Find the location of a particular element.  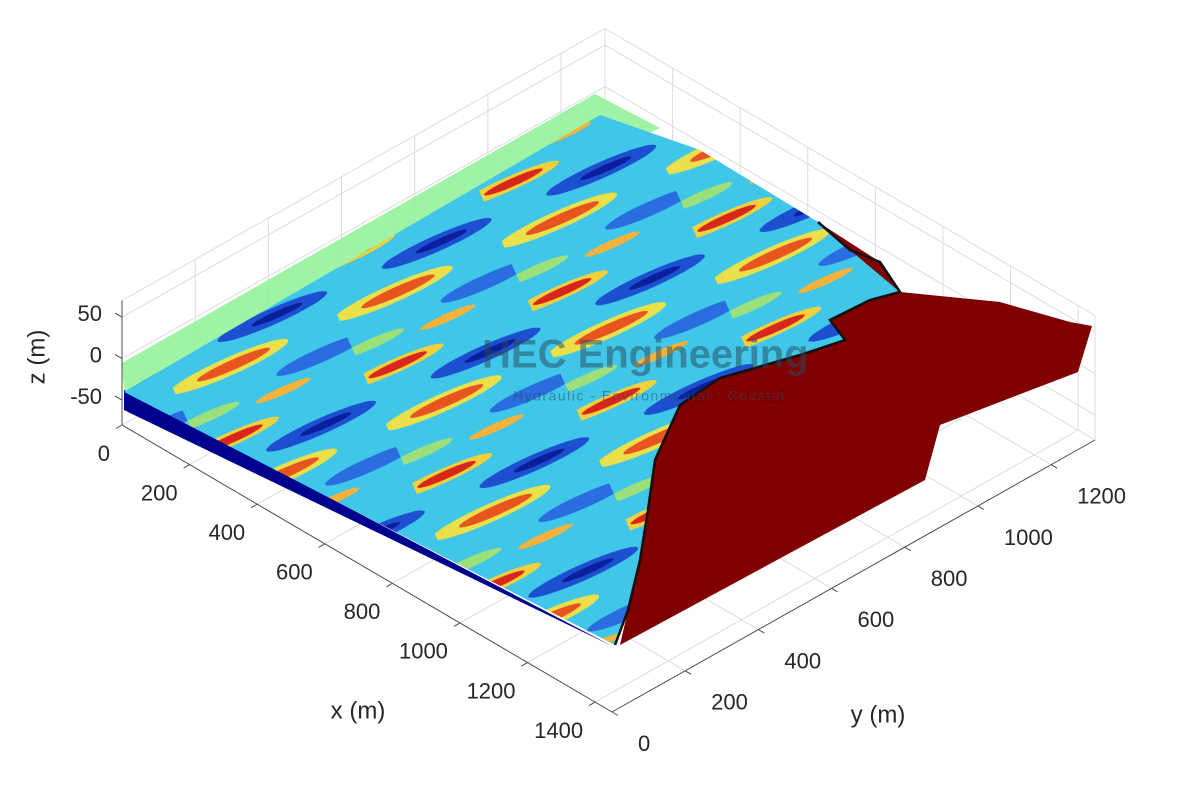

y-tick-label: 0 is located at coordinates (644, 743).